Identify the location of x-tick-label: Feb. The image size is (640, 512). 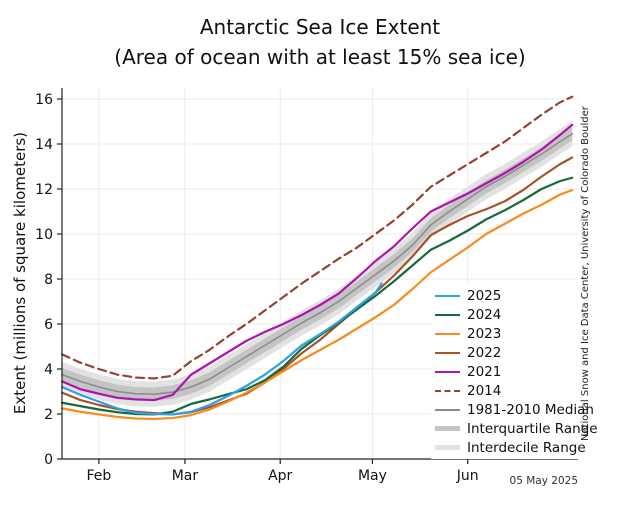
(98, 476).